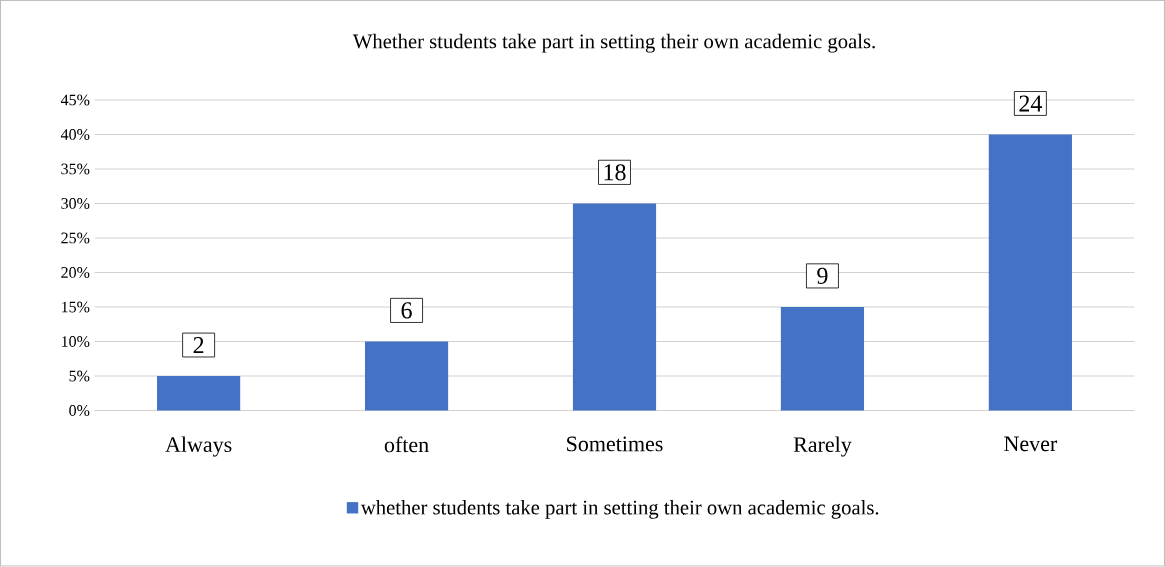  I want to click on y-tick-label: 30%, so click(75, 204).